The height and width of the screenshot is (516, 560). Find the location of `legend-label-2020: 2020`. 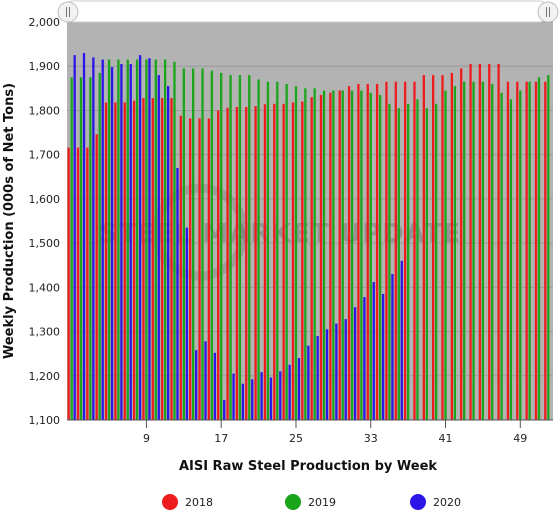

legend-label-2020: 2020 is located at coordinates (447, 502).